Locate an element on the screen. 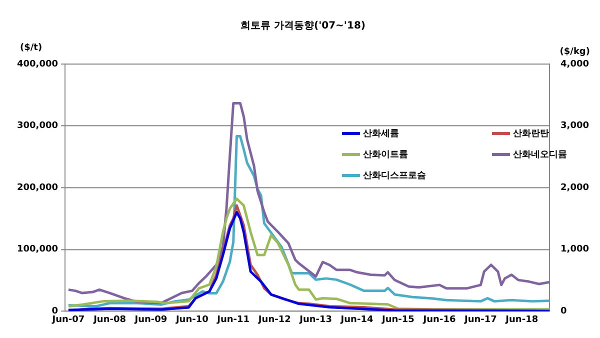  x-tick-label: Jun-11 is located at coordinates (233, 319).